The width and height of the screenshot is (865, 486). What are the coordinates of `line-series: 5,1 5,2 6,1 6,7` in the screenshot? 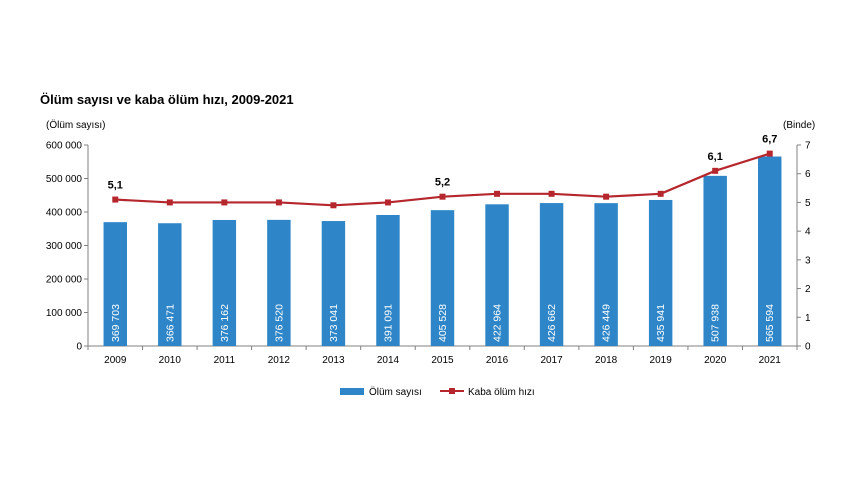 It's located at (442, 171).